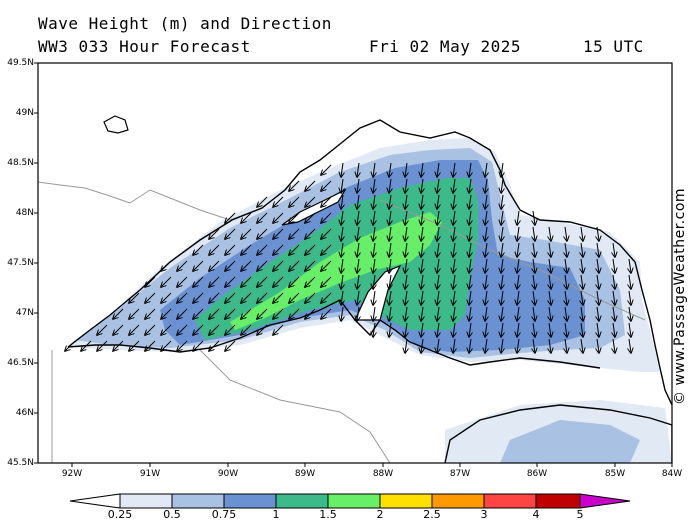 This screenshot has width=700, height=525. What do you see at coordinates (378, 292) in the screenshot?
I see `keweenaw-peninsula` at bounding box center [378, 292].